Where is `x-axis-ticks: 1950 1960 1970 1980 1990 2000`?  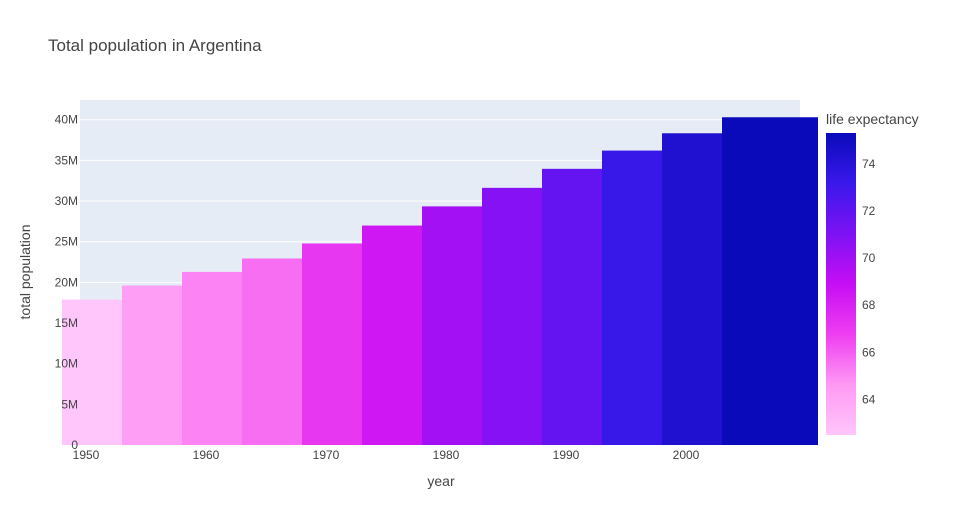 x-axis-ticks: 1950 1960 1970 1980 1990 2000 is located at coordinates (386, 455).